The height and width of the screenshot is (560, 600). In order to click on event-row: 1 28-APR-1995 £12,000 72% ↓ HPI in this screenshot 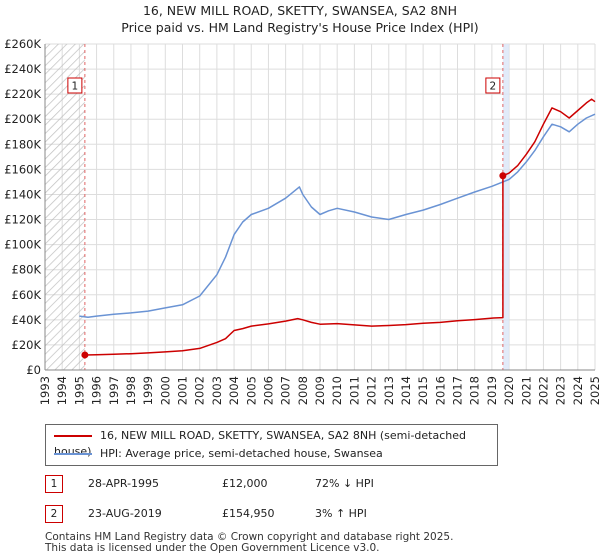, I will do `click(265, 484)`.